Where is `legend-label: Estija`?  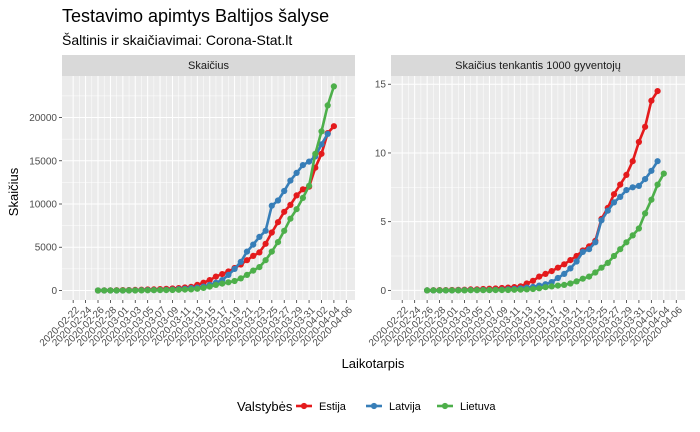 legend-label: Estija is located at coordinates (333, 407).